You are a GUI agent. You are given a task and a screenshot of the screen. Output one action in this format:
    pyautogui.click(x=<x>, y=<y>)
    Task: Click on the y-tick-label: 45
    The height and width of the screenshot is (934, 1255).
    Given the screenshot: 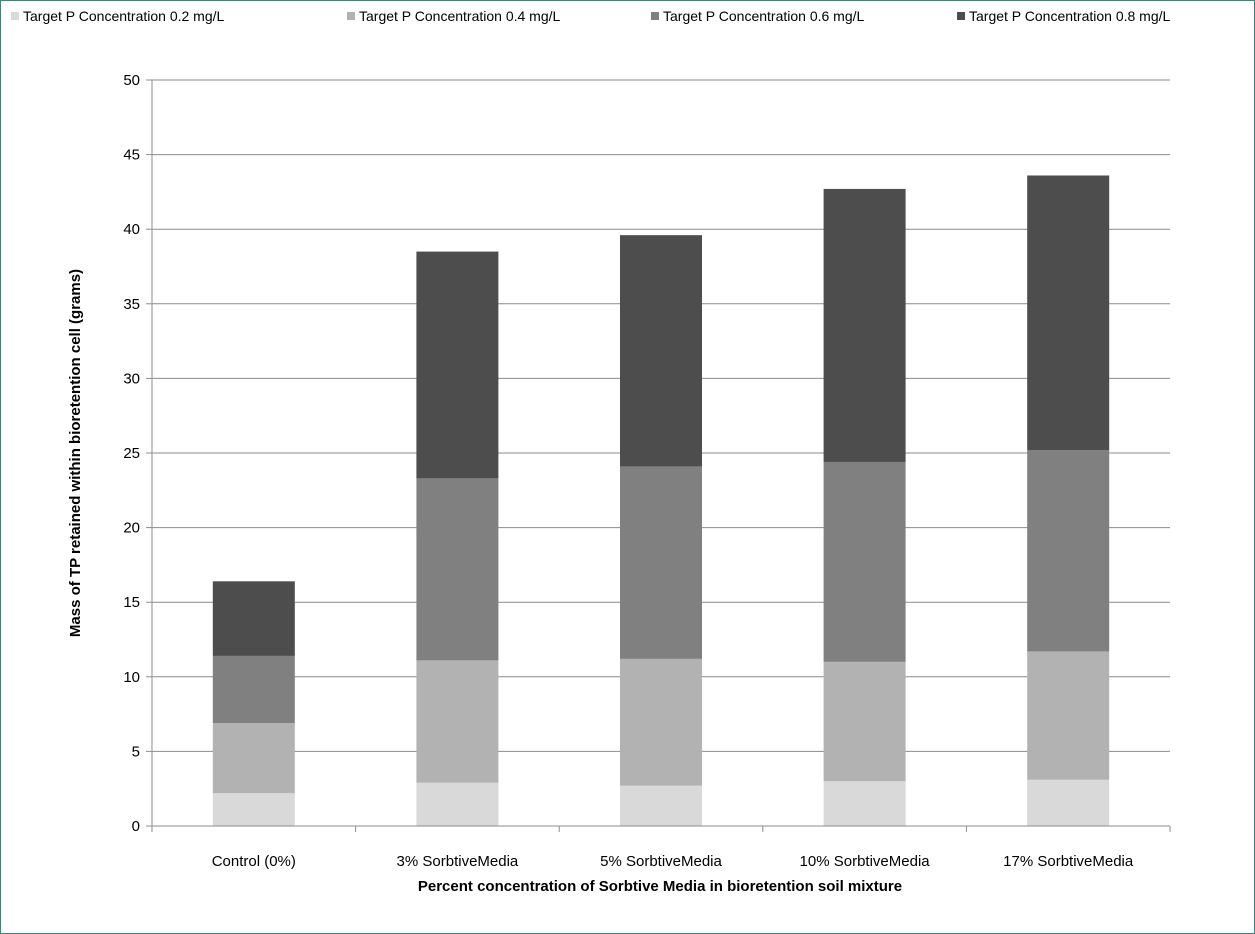 What is the action you would take?
    pyautogui.click(x=131, y=155)
    